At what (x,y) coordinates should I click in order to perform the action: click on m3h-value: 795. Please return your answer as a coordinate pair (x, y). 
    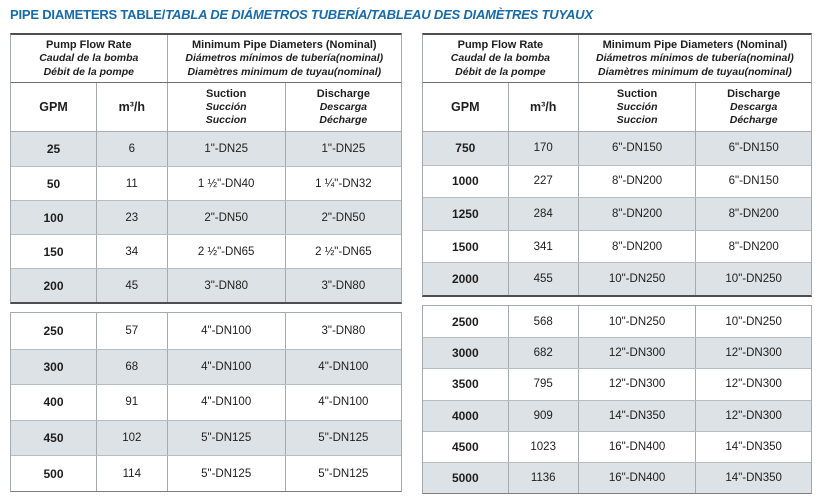
    Looking at the image, I should click on (542, 384).